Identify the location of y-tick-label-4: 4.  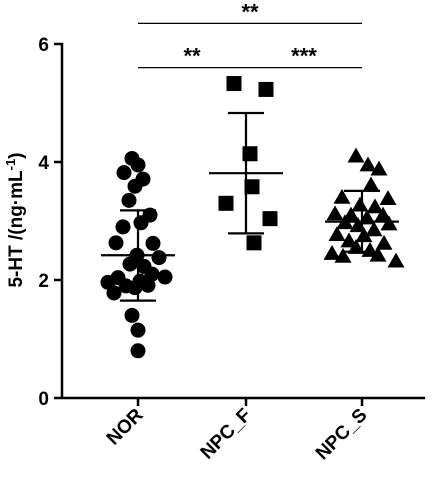
(43, 163).